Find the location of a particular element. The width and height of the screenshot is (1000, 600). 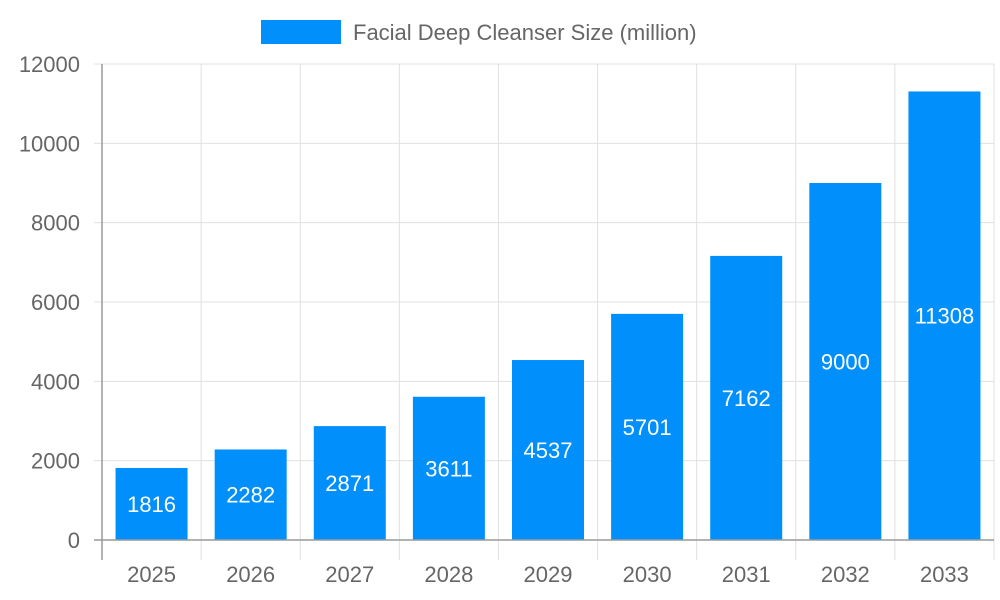

bar-data-label: 1816 is located at coordinates (151, 504).